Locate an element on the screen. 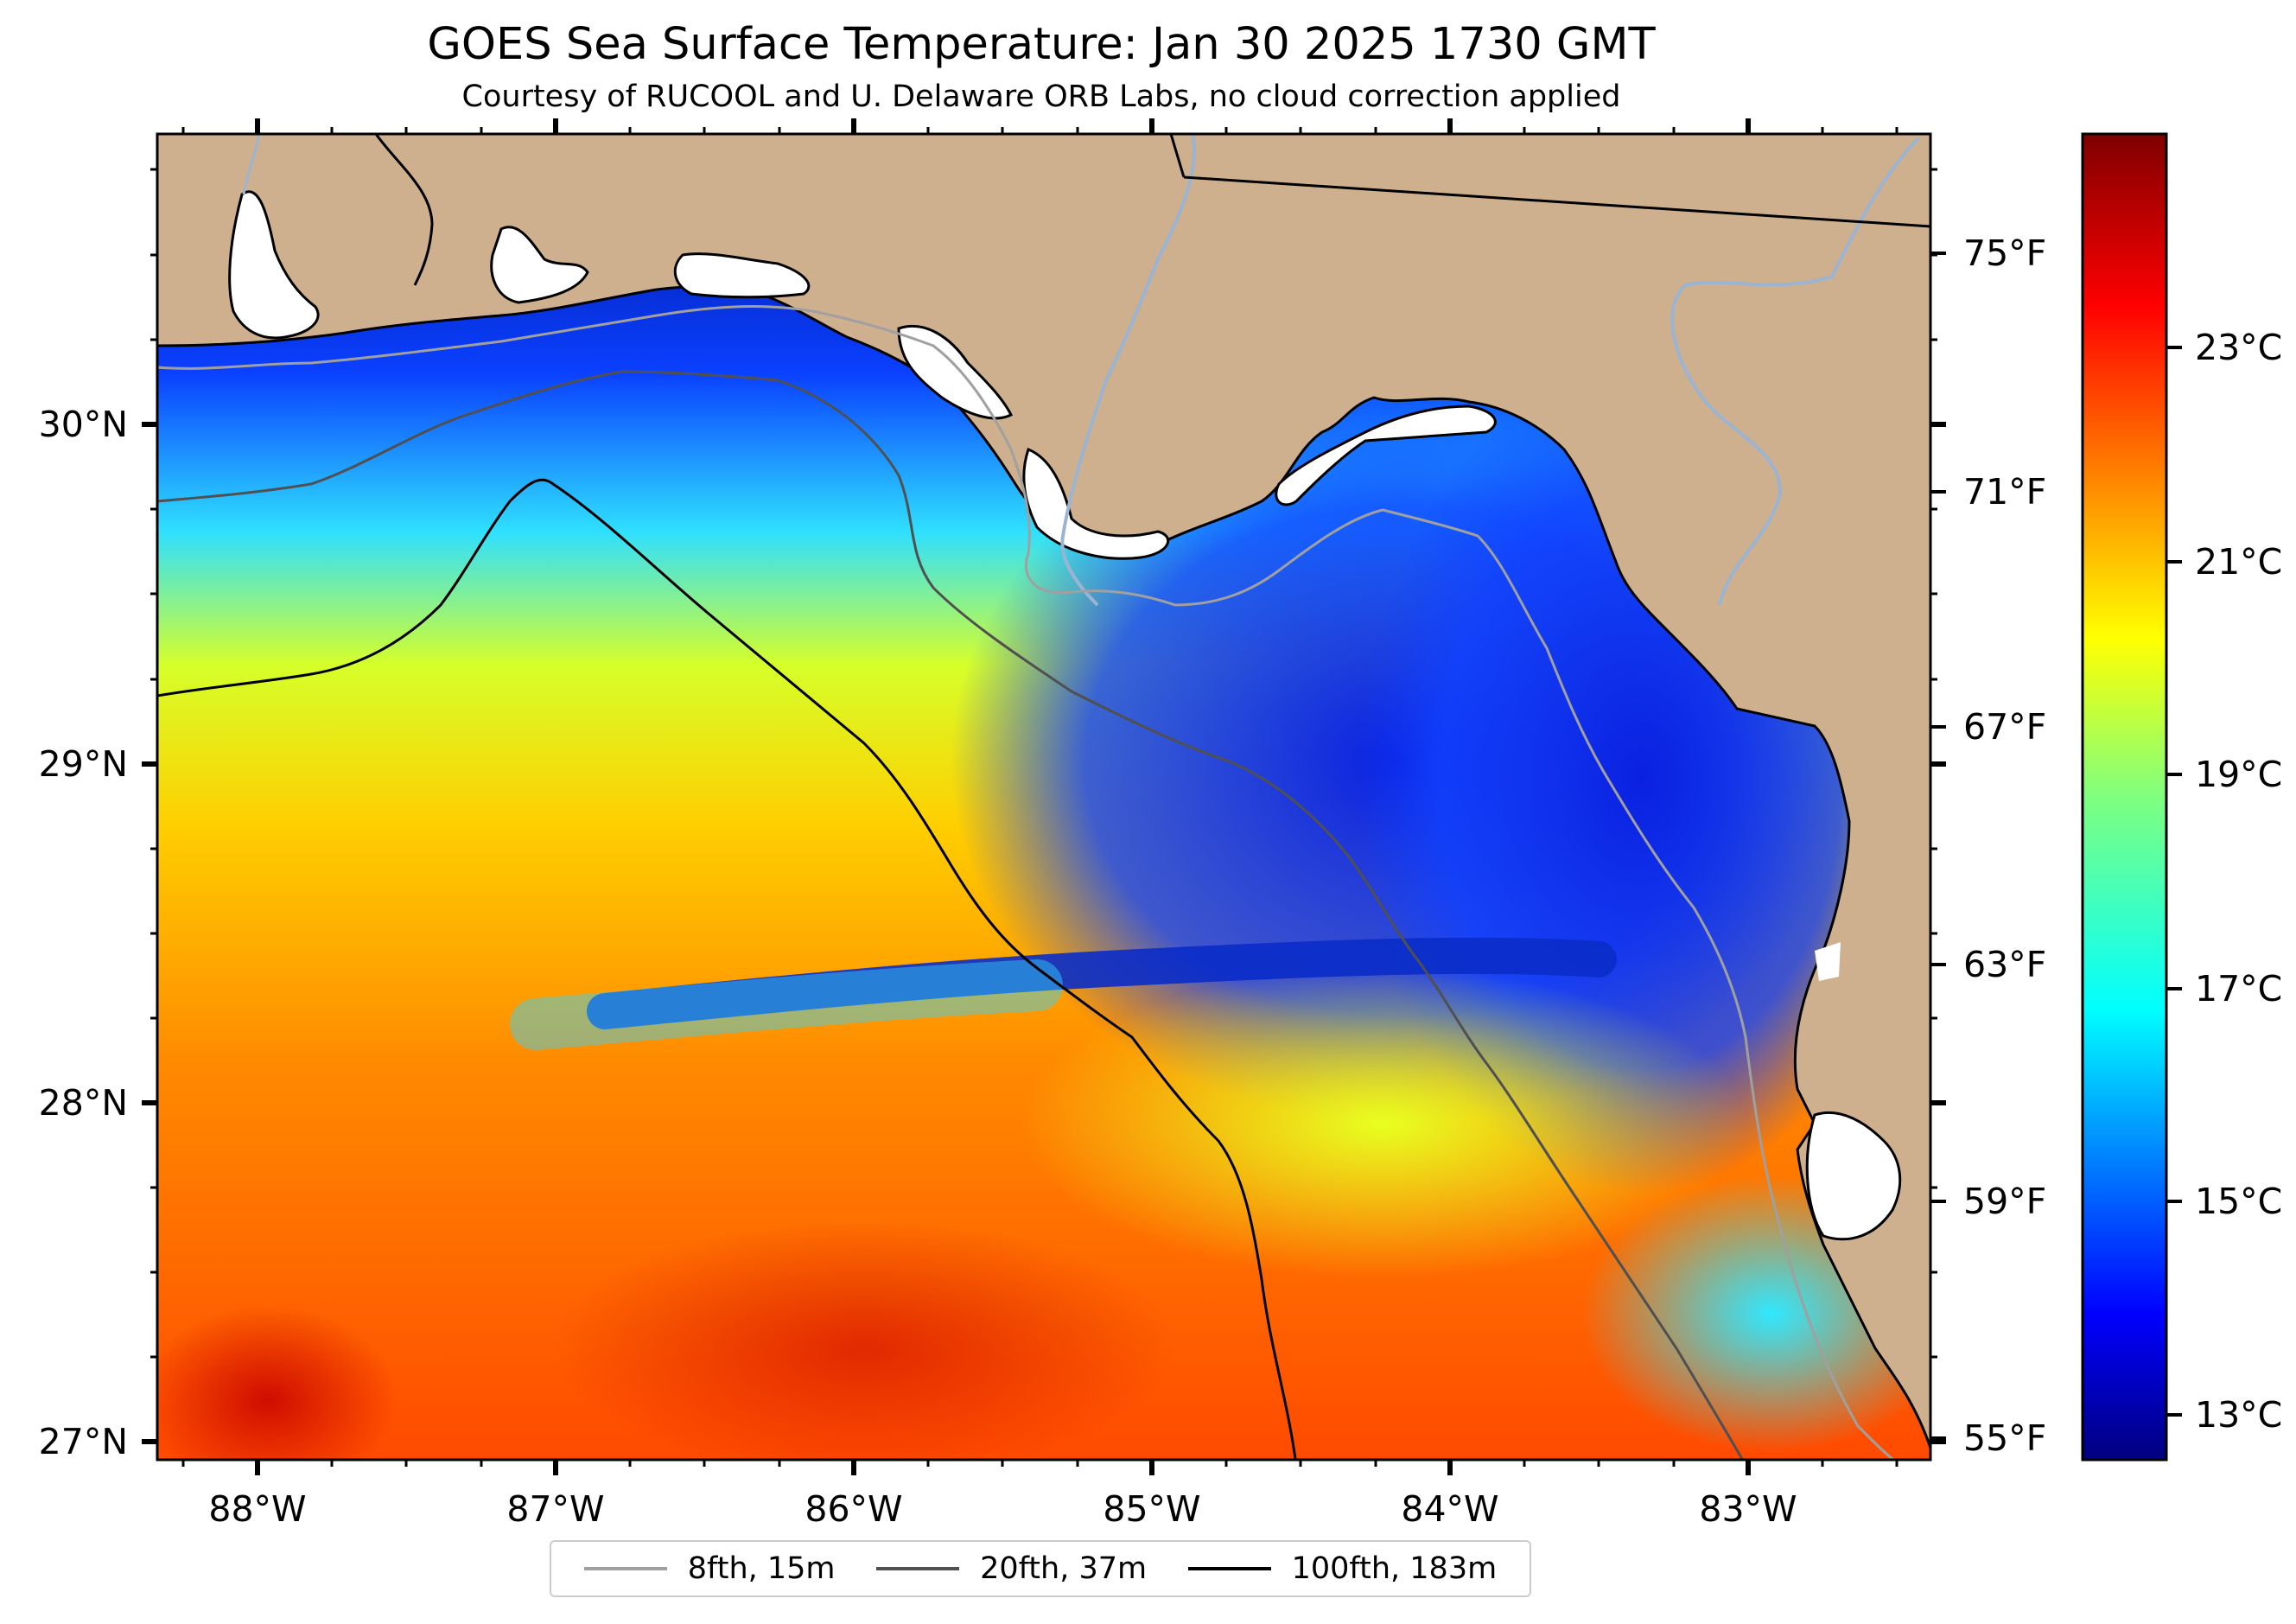 Image resolution: width=2296 pixels, height=1624 pixels. fahrenheit-ticks is located at coordinates (1938, 846).